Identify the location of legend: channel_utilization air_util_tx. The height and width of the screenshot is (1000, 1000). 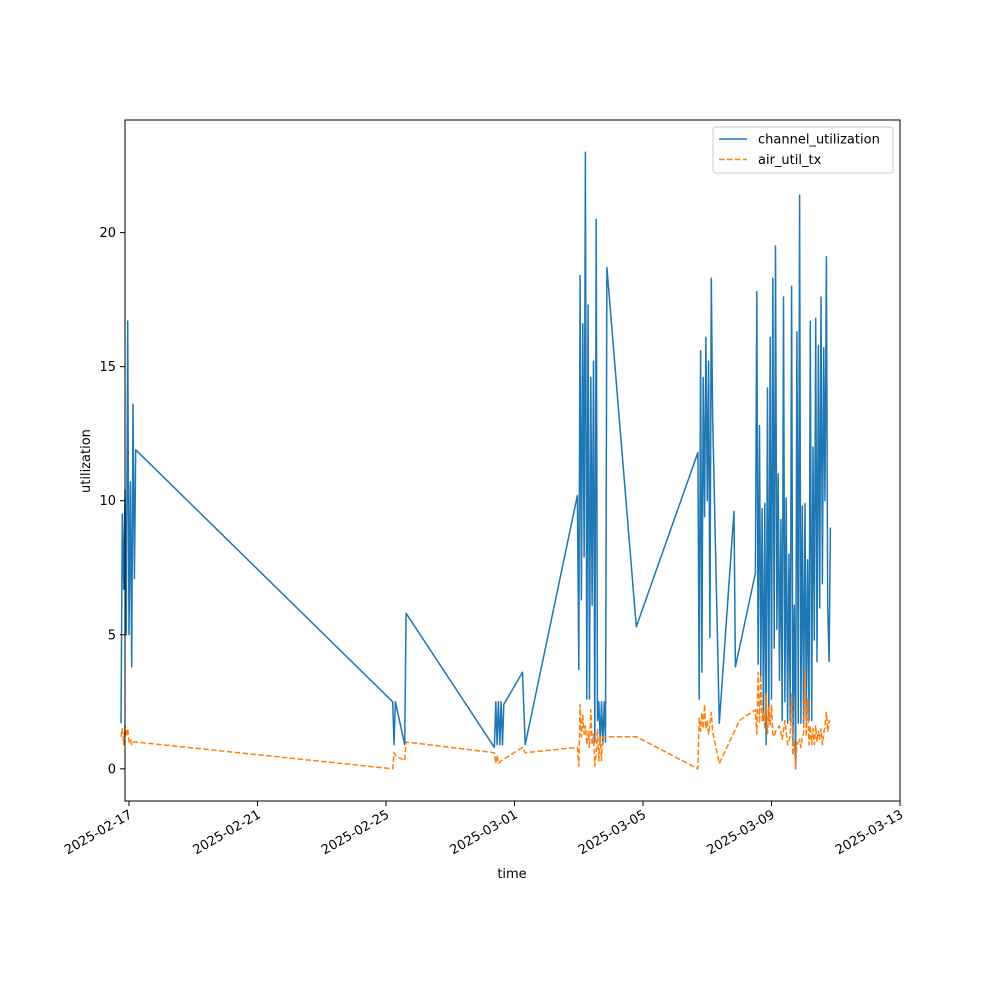
(803, 150).